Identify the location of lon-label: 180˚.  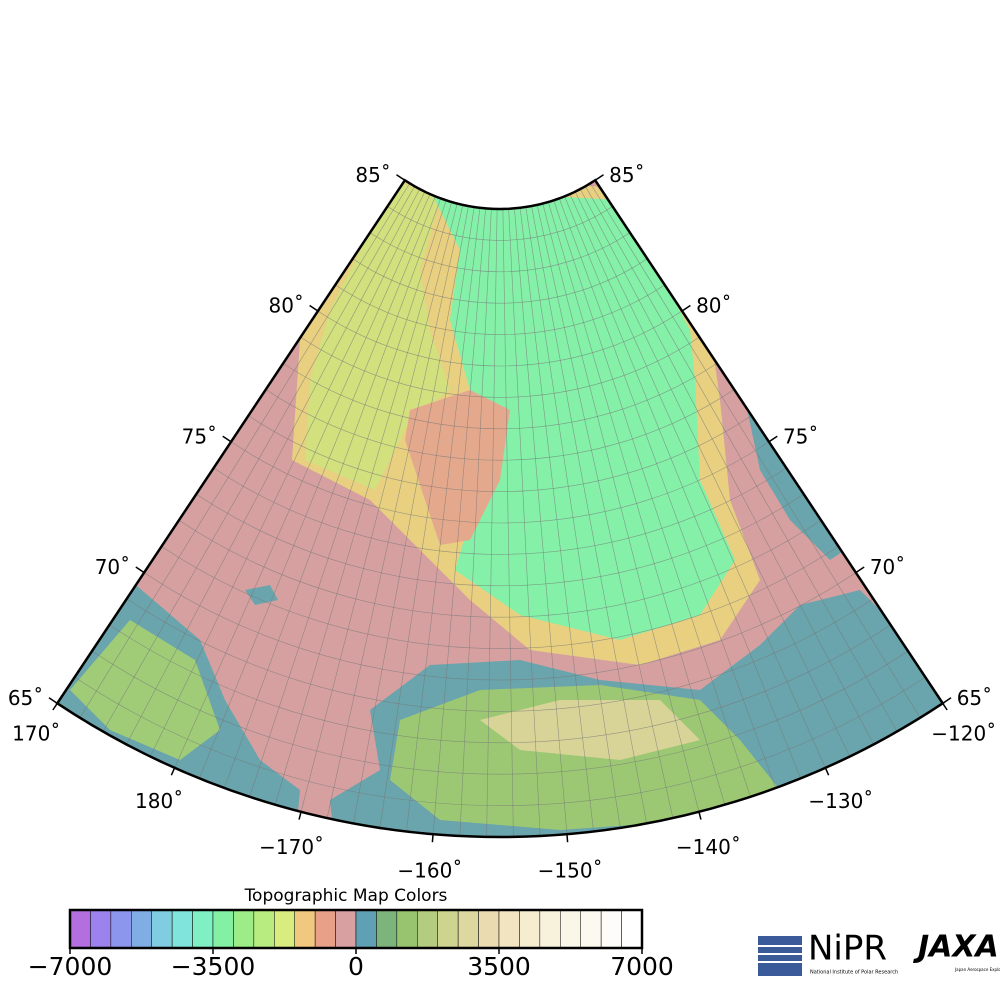
(159, 801).